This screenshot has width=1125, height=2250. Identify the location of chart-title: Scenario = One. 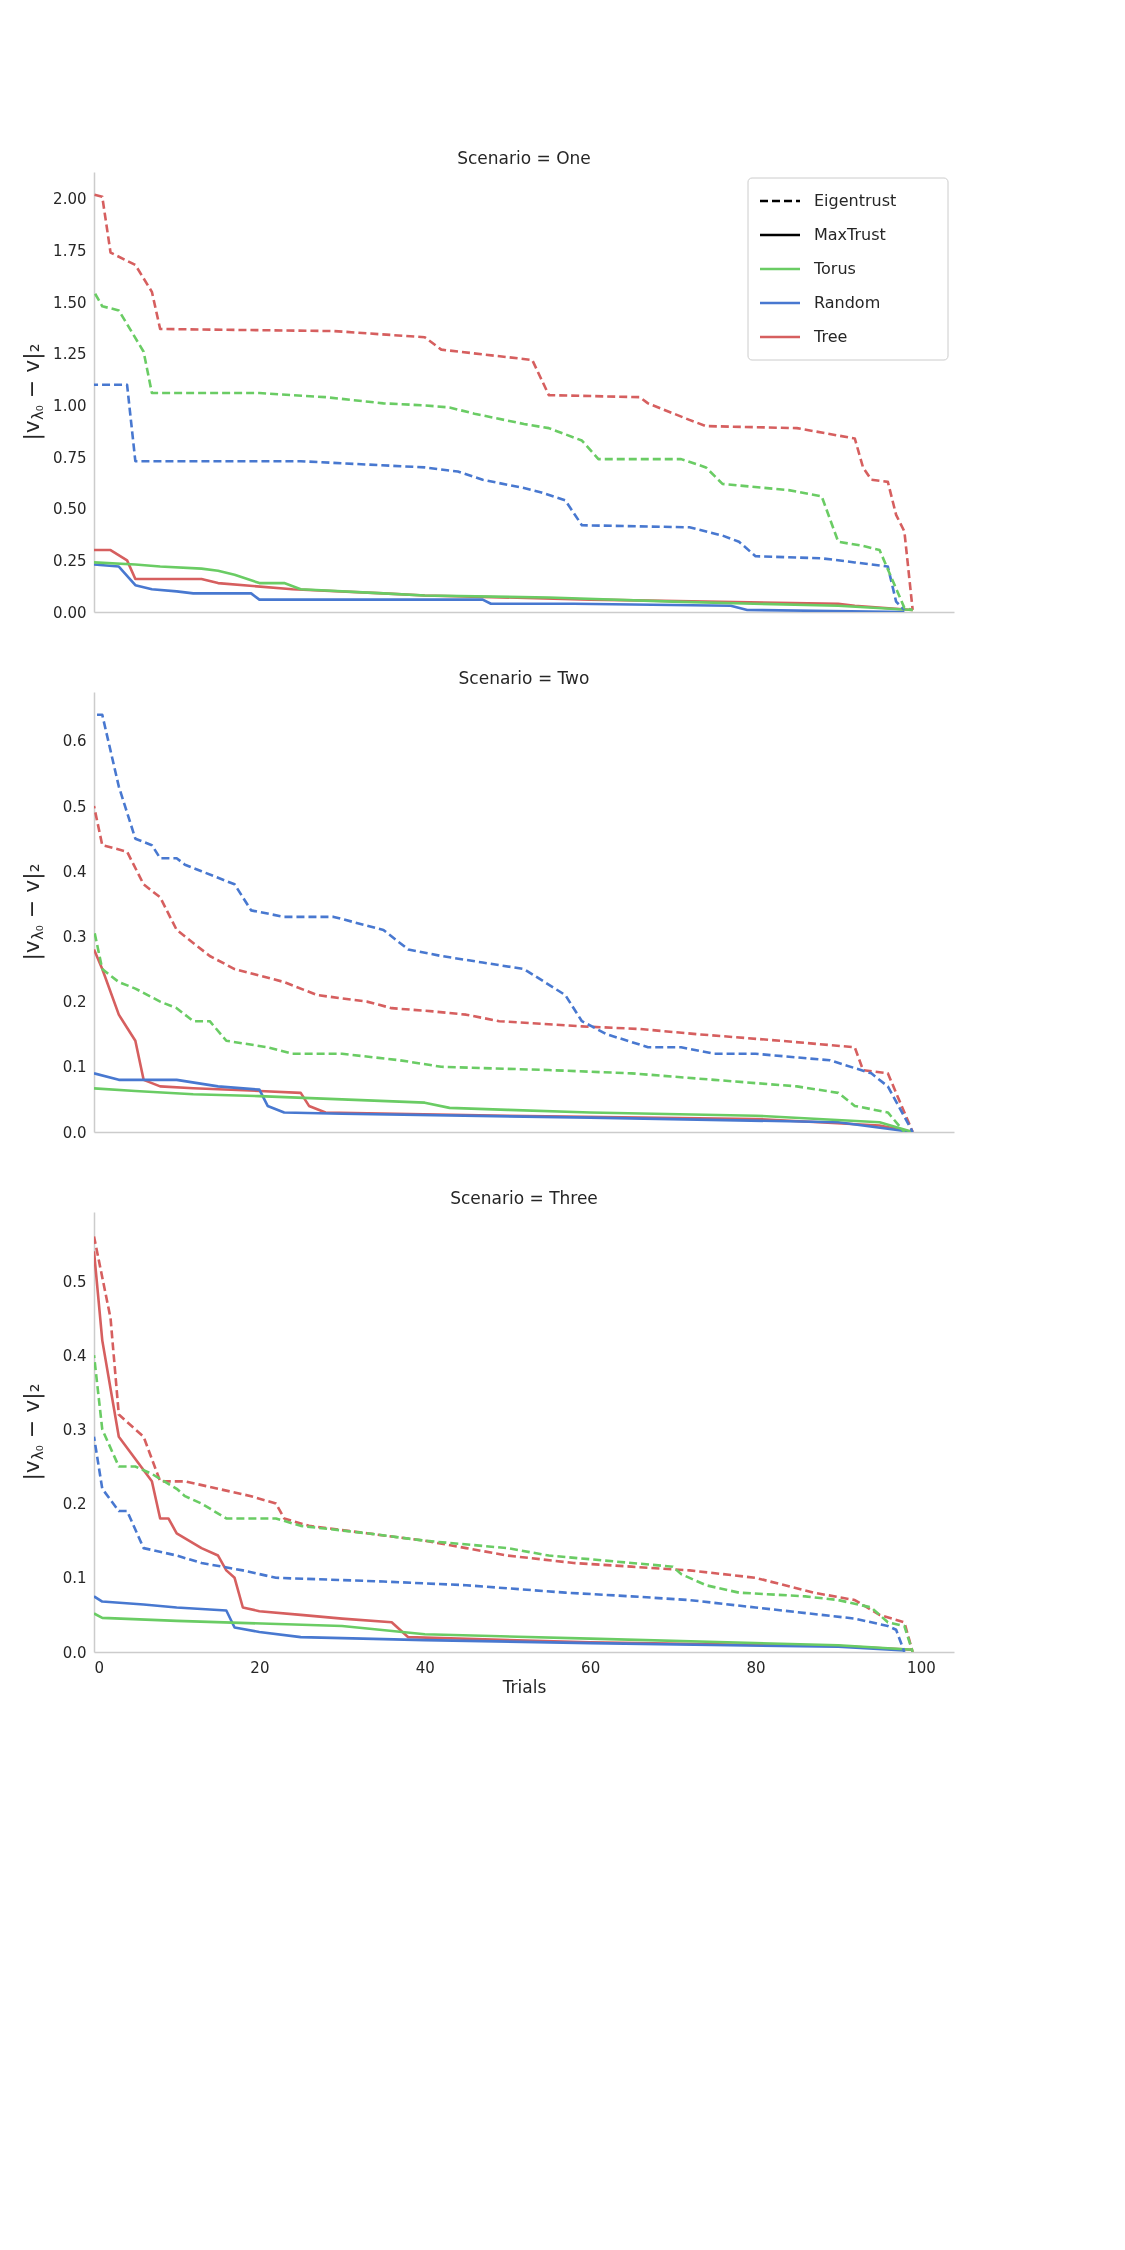
(524, 158).